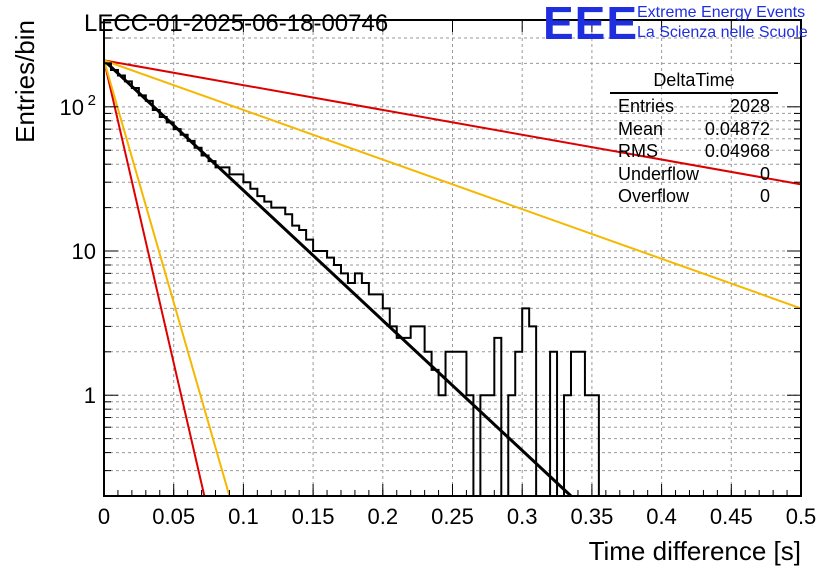 The height and width of the screenshot is (577, 836). Describe the element at coordinates (654, 196) in the screenshot. I see `stats-label: Overflow` at that location.